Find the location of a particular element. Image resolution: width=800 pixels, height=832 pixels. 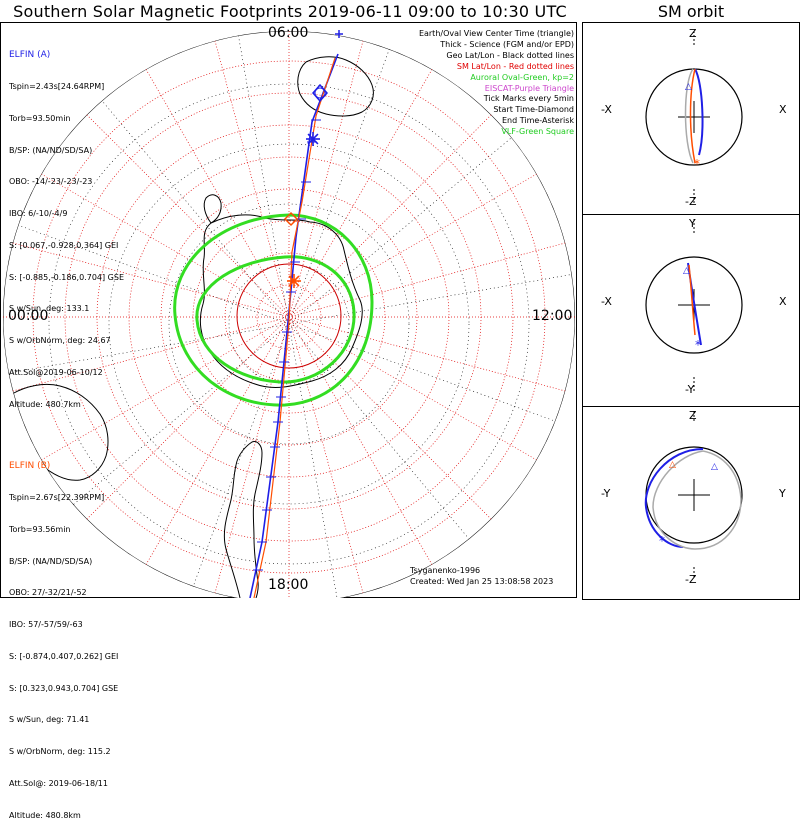

elfin-b-line: S: [0.323,0.943,0.704] GSE is located at coordinates (64, 688).